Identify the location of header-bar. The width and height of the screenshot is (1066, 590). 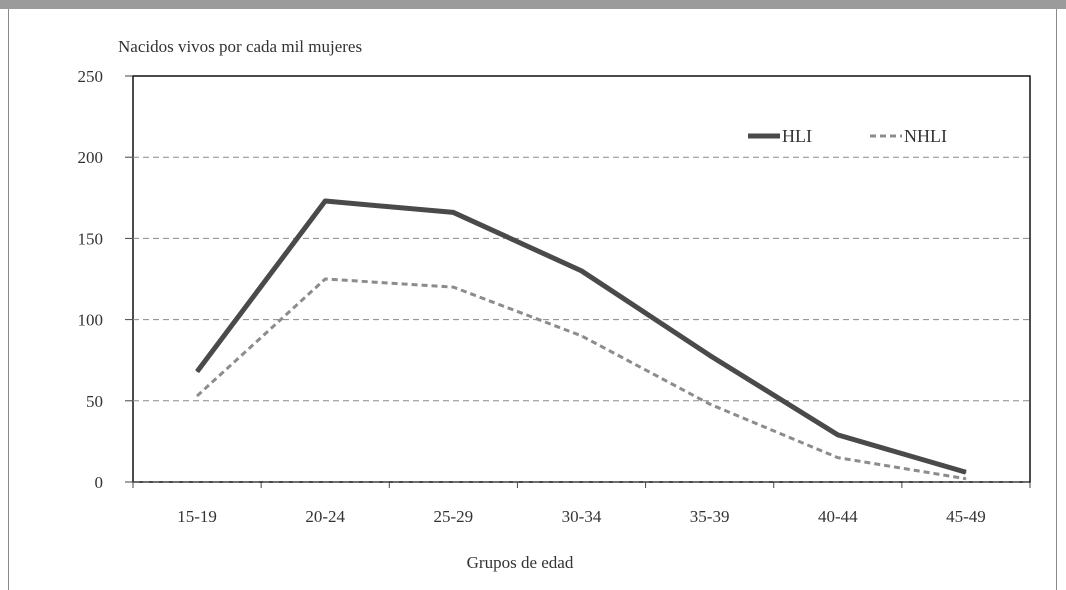
(533, 4).